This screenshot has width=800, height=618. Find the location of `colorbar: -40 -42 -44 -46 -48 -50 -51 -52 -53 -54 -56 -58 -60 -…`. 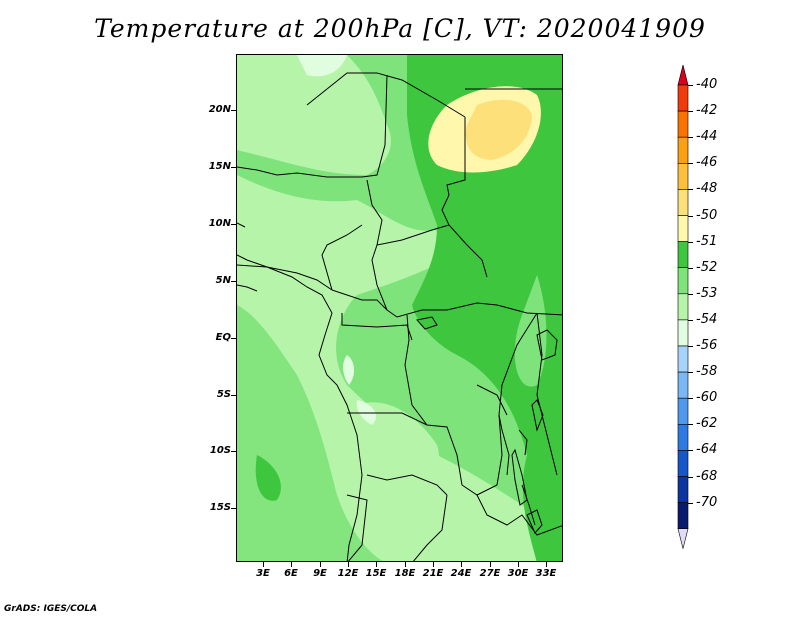

colorbar: -40 -42 -44 -46 -48 -50 -51 -52 -53 -54 -56 -58 -60 -… is located at coordinates (716, 310).